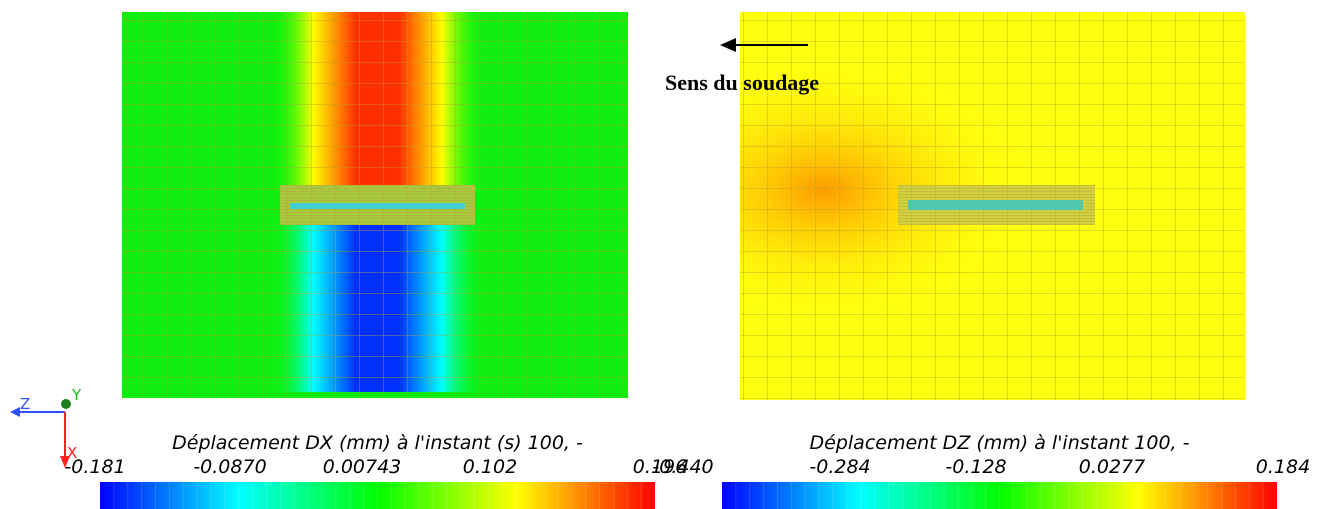 Image resolution: width=1319 pixels, height=509 pixels. Describe the element at coordinates (764, 45) in the screenshot. I see `weld-arrow` at that location.